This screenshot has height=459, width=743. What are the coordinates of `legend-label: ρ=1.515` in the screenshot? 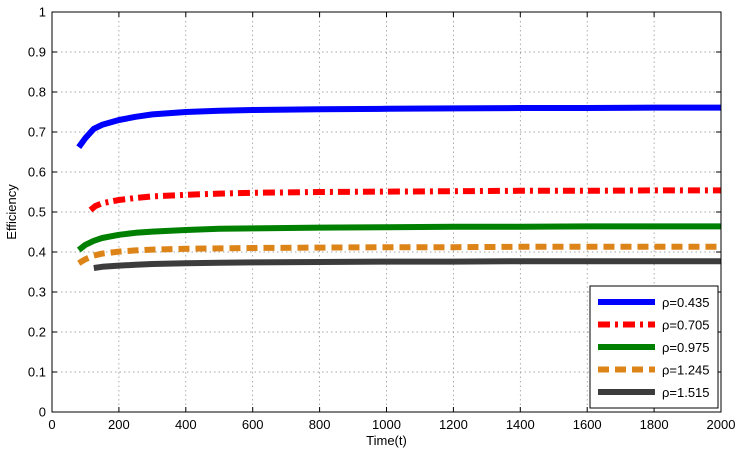 It's located at (686, 392).